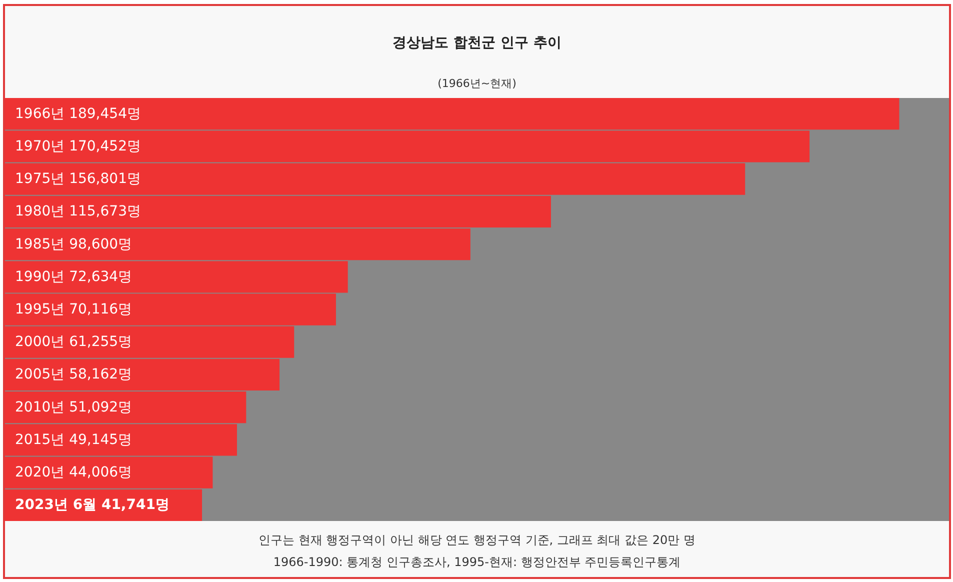 The image size is (953, 582). I want to click on y-tick-label: 1980년, so click(40, 212).